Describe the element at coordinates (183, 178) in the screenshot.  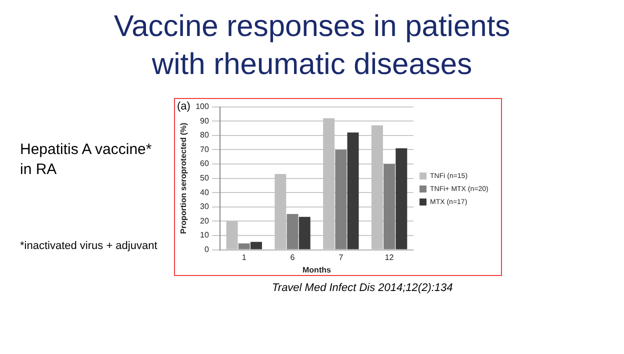
I see `y-axis-title: Proportion seroprotected (%)` at that location.